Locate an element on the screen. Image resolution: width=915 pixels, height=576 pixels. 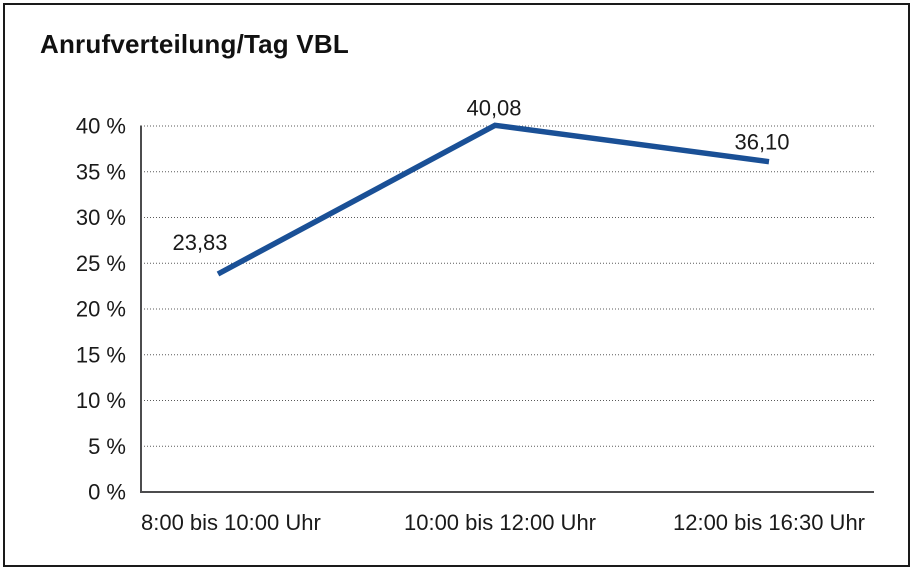
y-axis-tick-label: 20 % is located at coordinates (101, 309).